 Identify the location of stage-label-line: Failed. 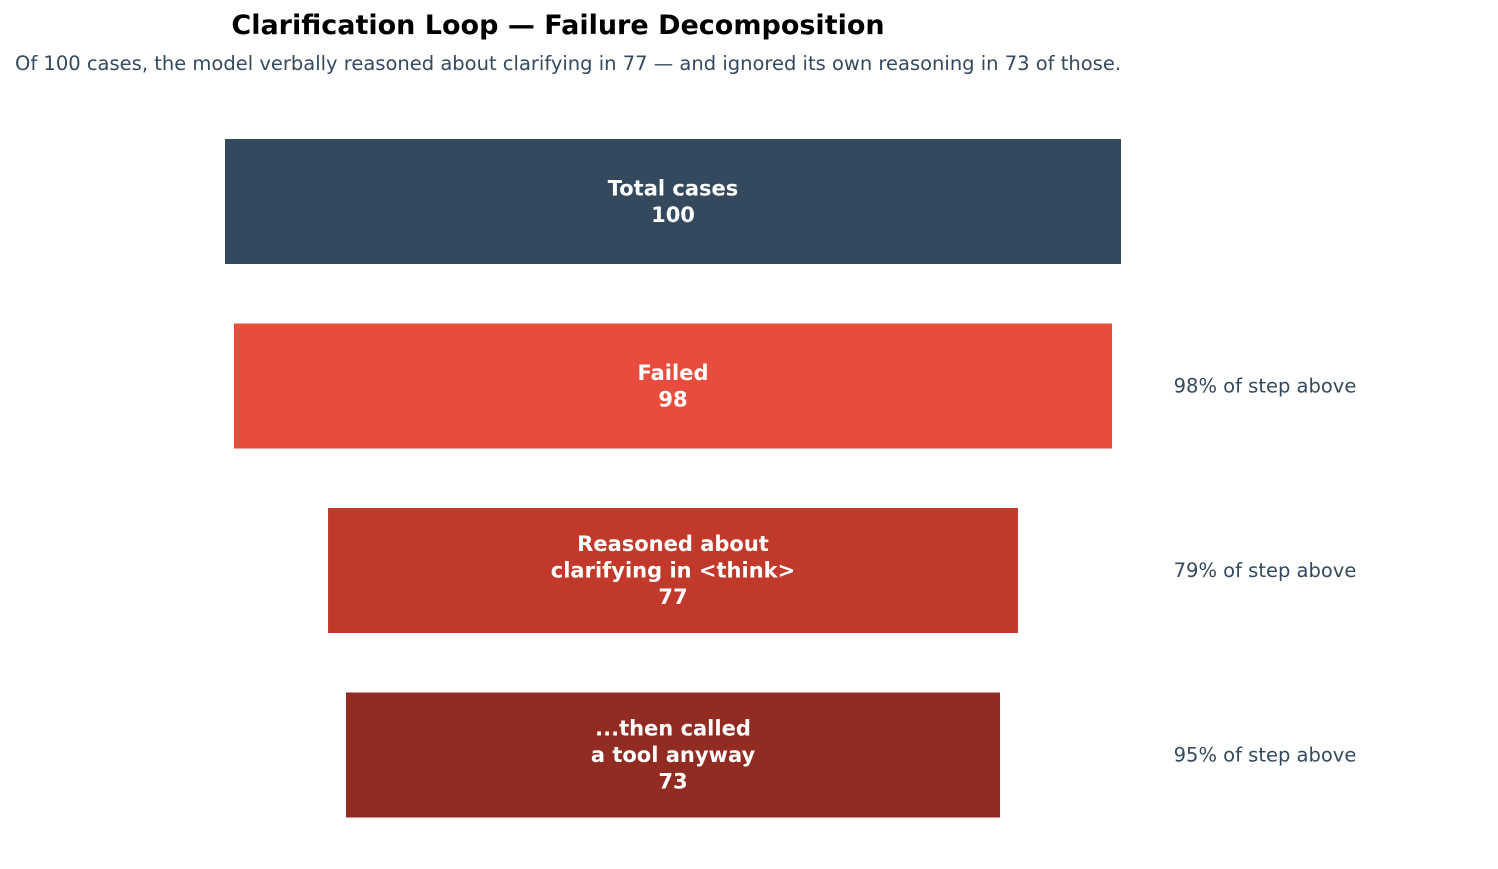
(673, 373).